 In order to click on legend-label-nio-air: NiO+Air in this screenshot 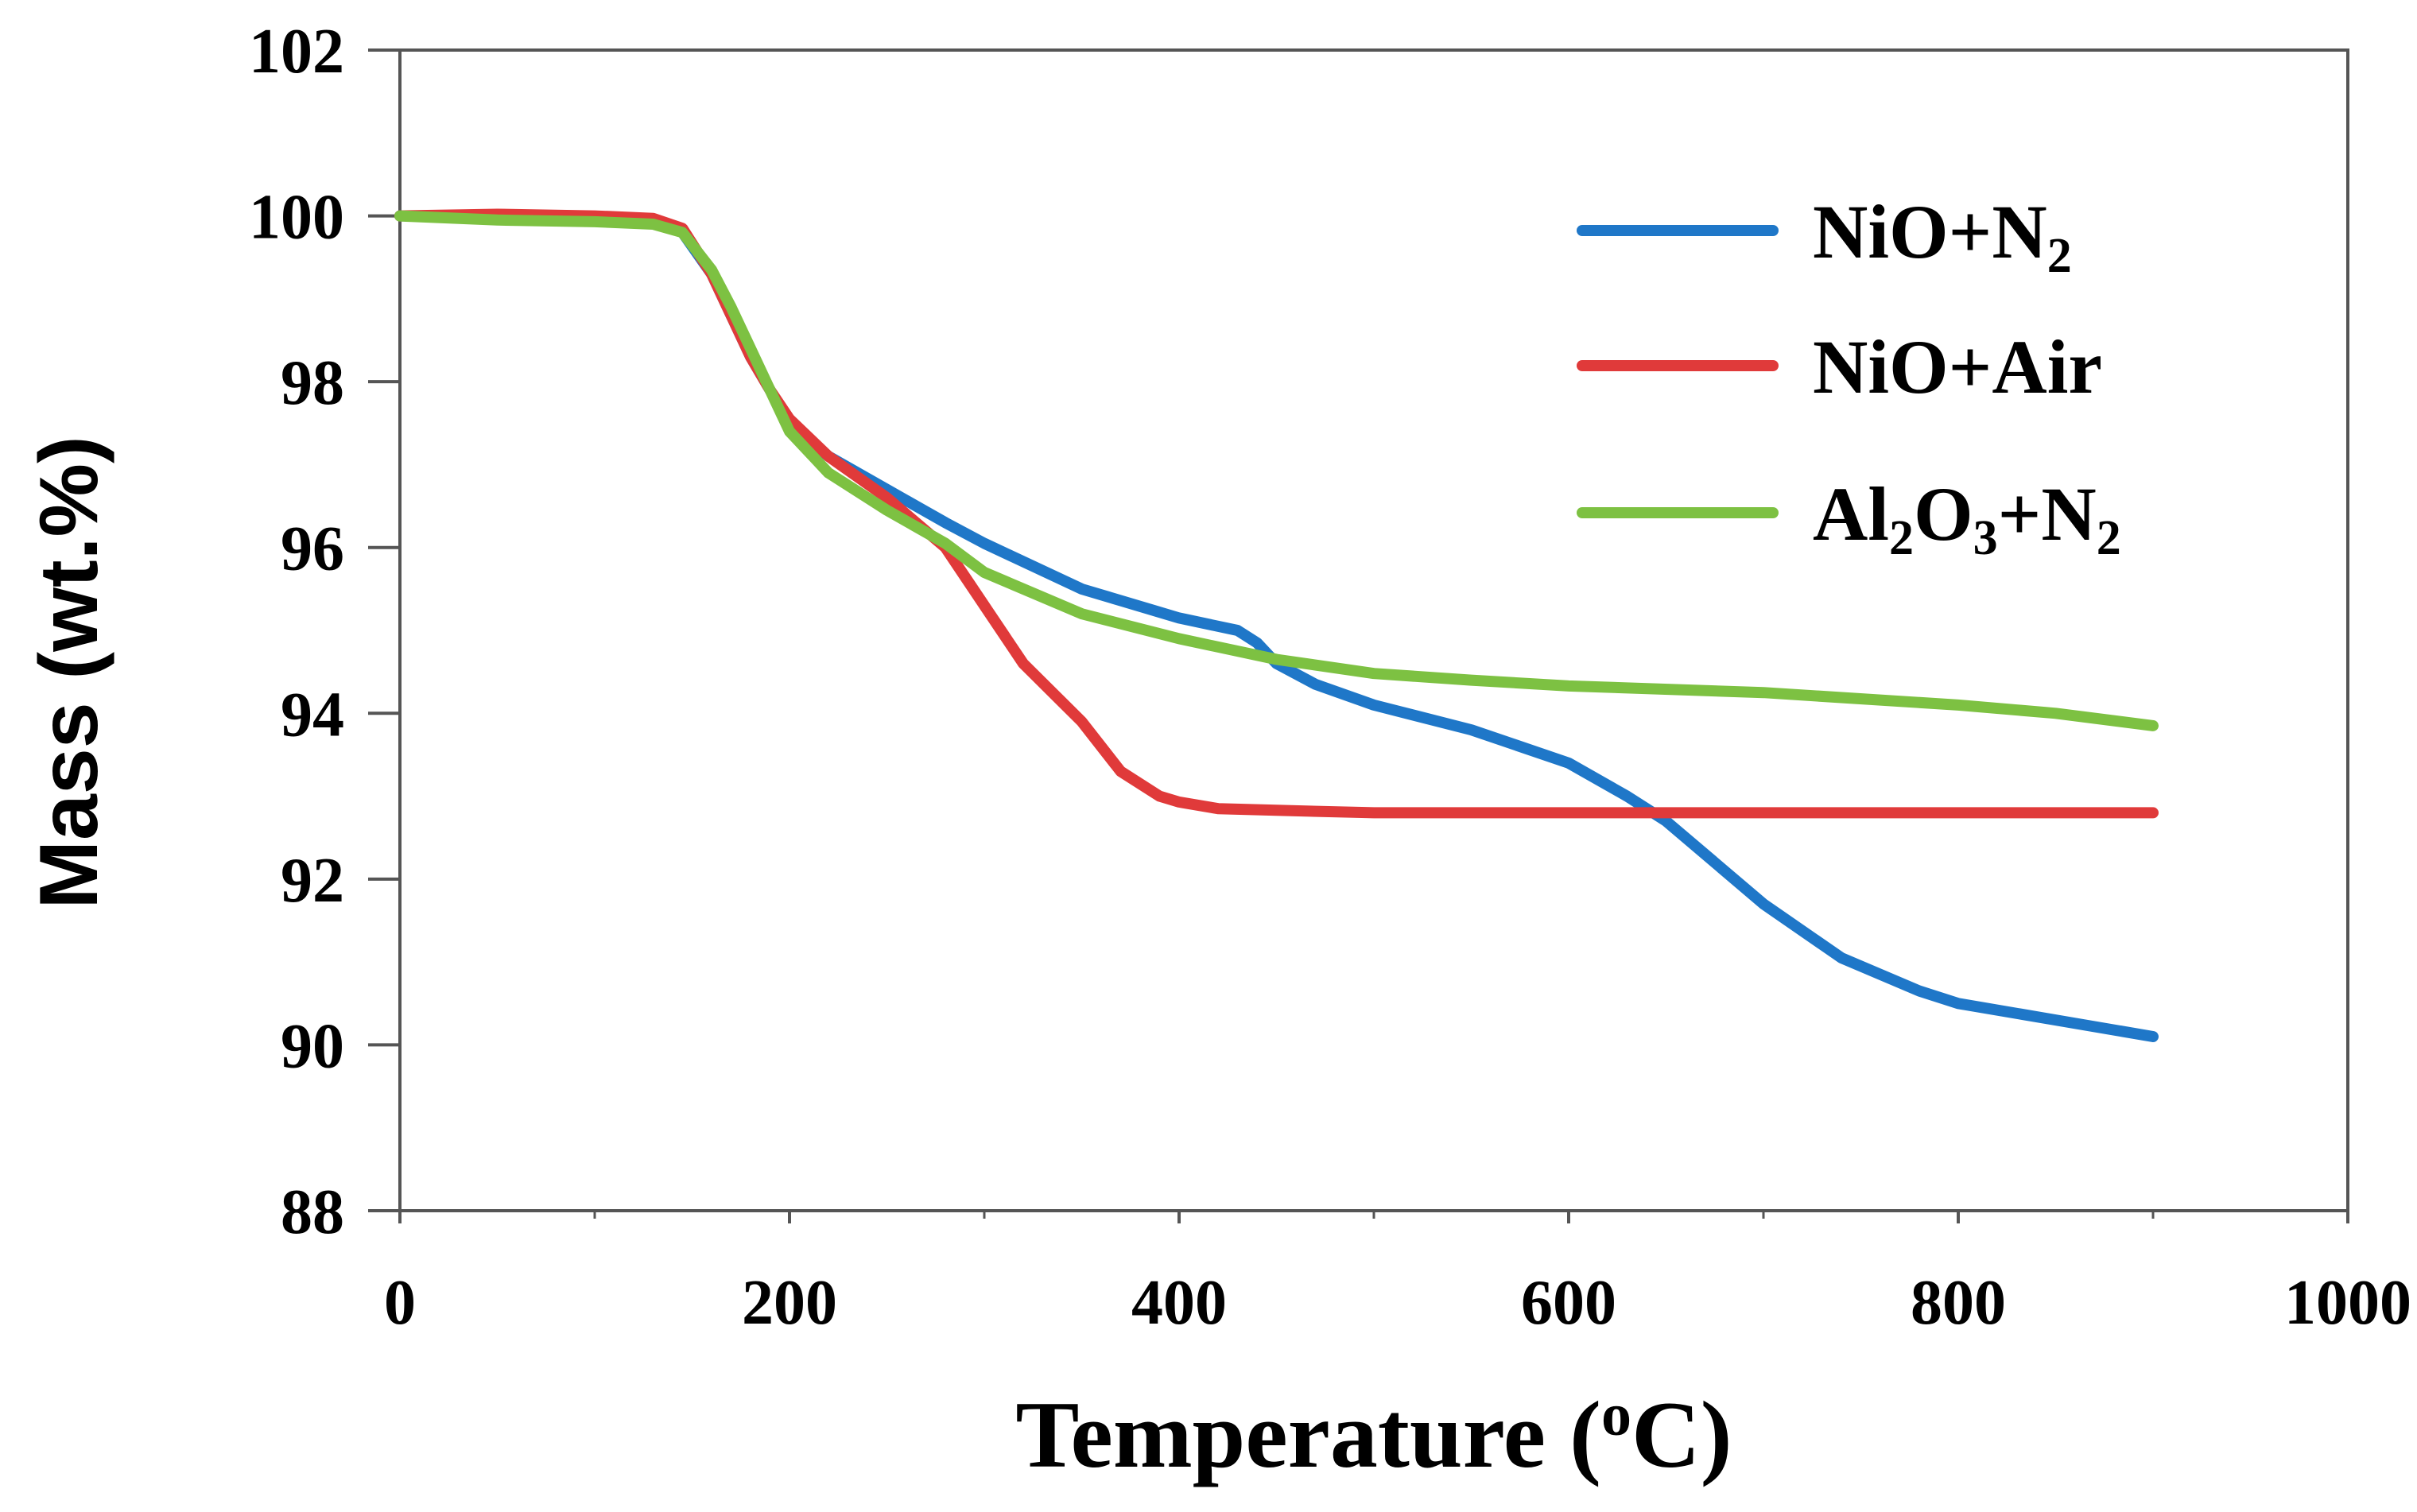, I will do `click(1957, 366)`.